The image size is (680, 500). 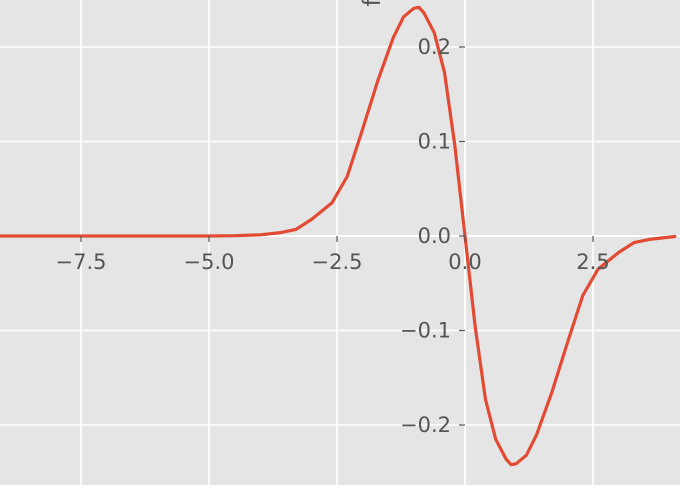 I want to click on y-tick-label: 0.2, so click(x=434, y=47).